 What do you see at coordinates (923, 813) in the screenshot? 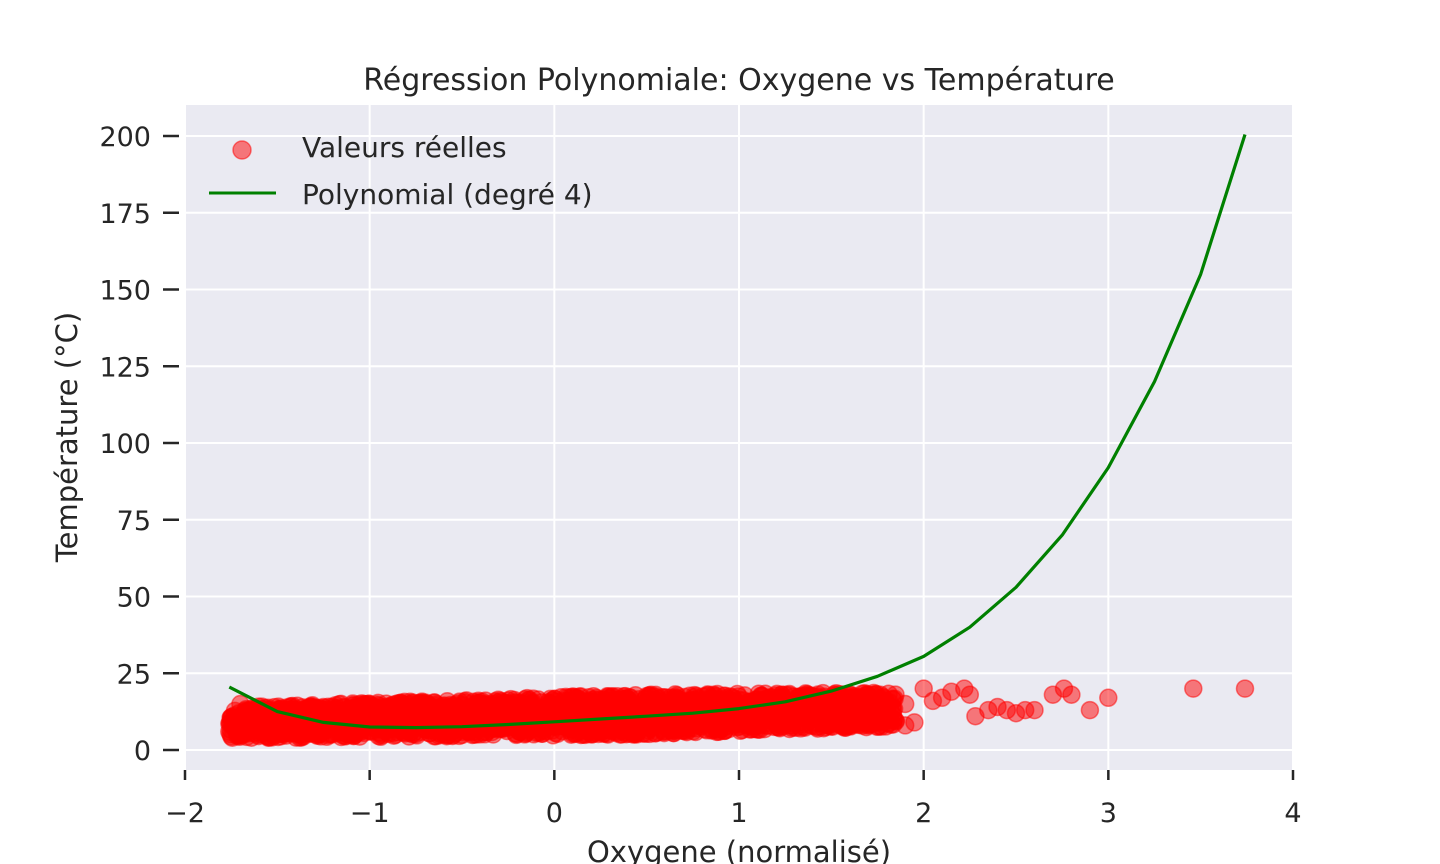
I see `x-tick-label: 2` at bounding box center [923, 813].